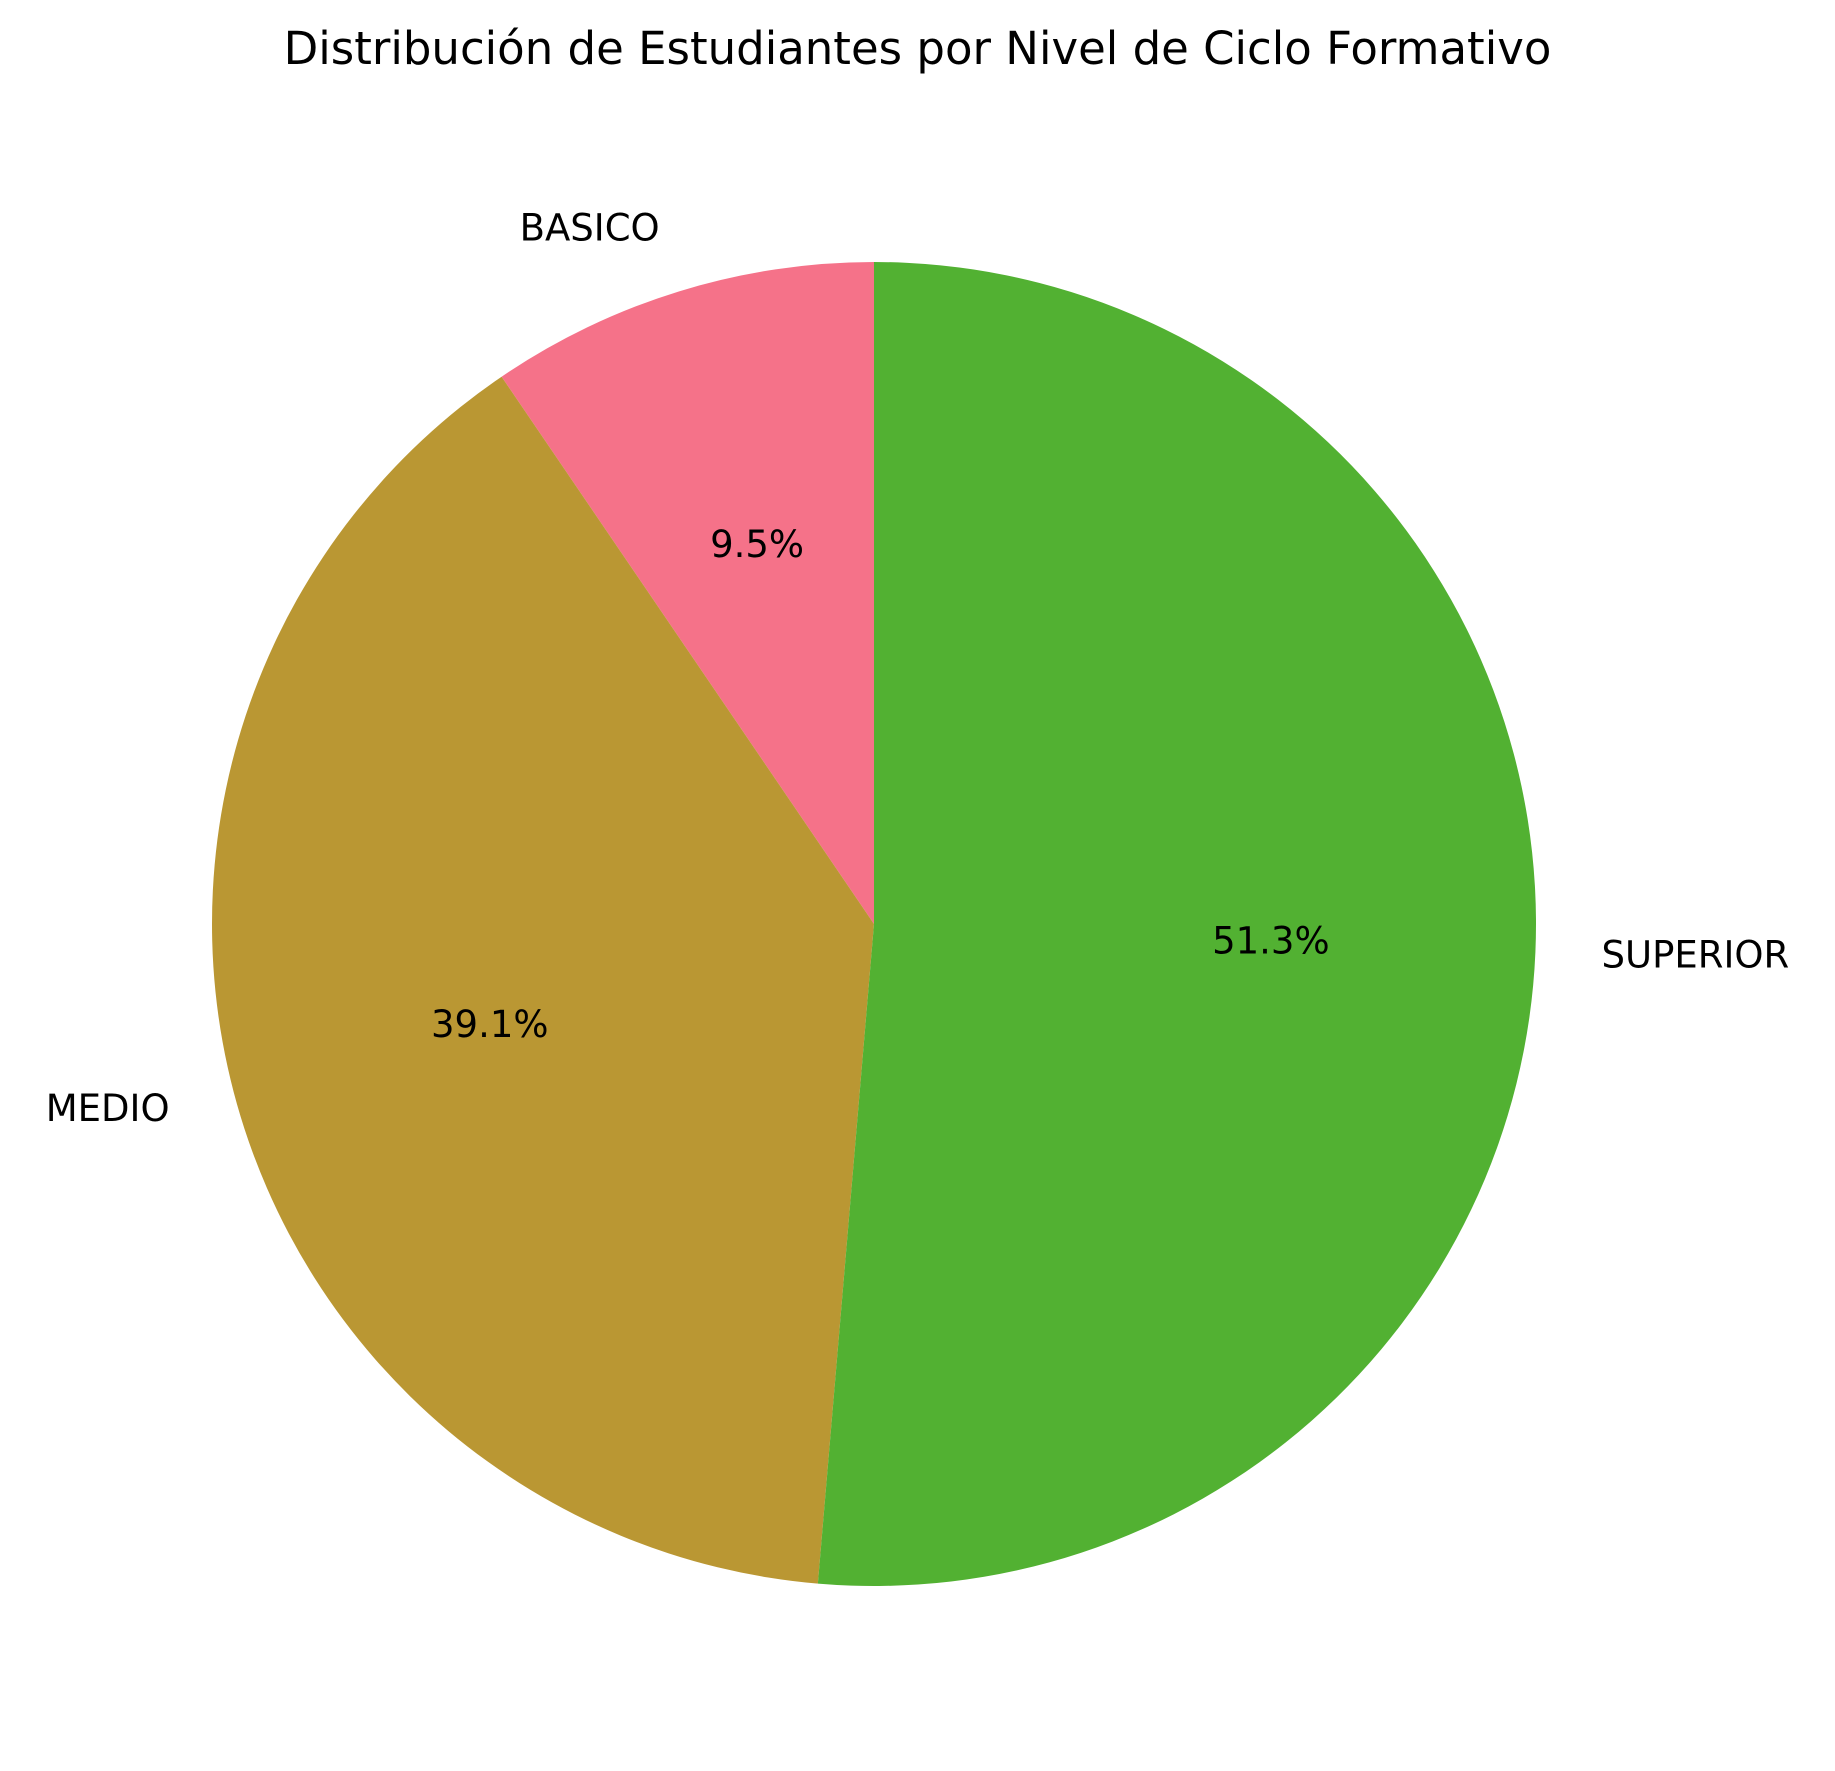 Image resolution: width=1835 pixels, height=1771 pixels. What do you see at coordinates (1696, 954) in the screenshot?
I see `category-label-superior: SUPERIOR` at bounding box center [1696, 954].